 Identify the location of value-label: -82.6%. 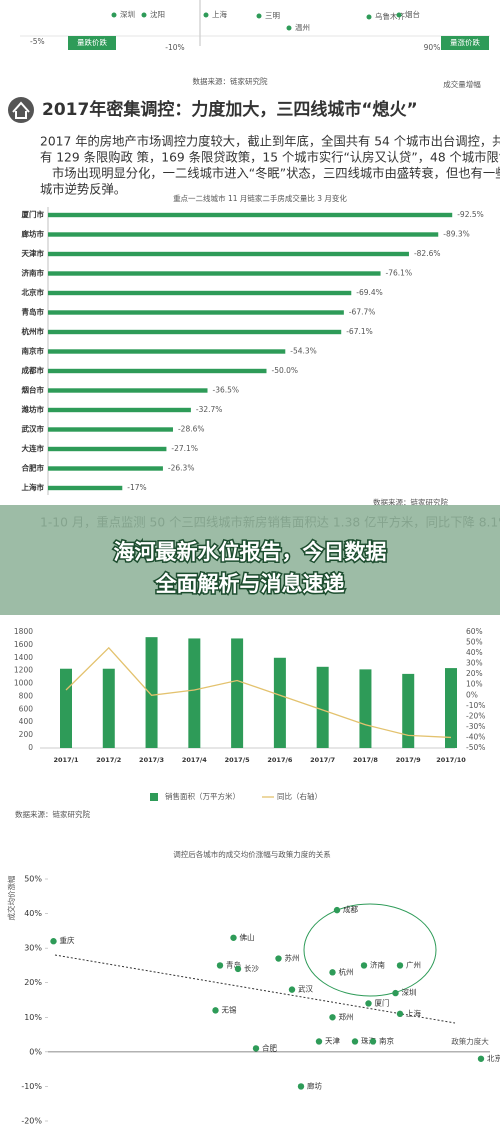
(427, 253).